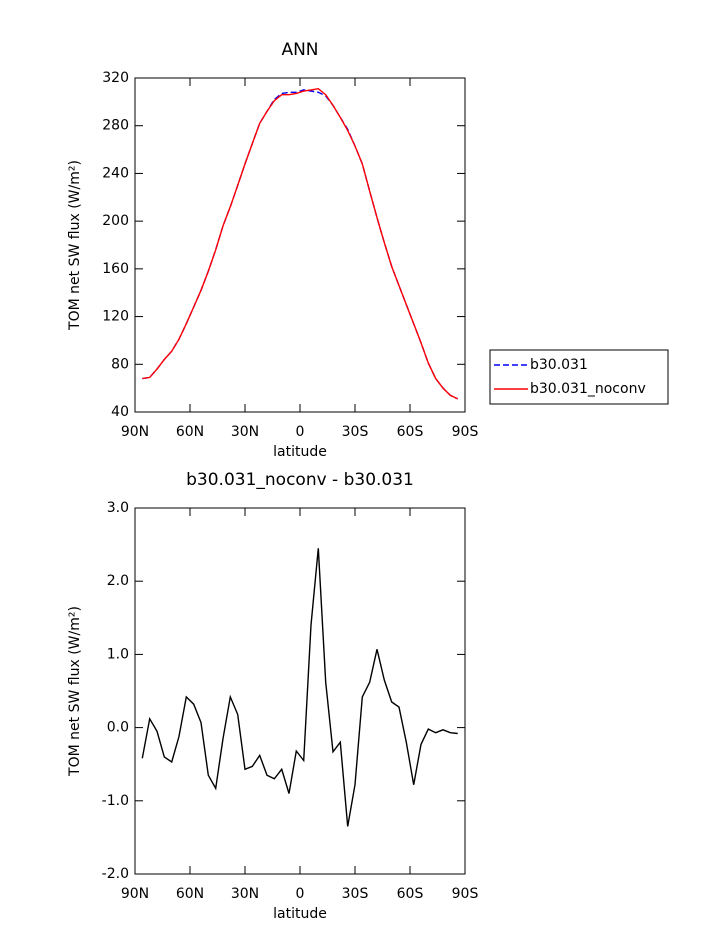  What do you see at coordinates (115, 269) in the screenshot?
I see `y-tick-label: 160` at bounding box center [115, 269].